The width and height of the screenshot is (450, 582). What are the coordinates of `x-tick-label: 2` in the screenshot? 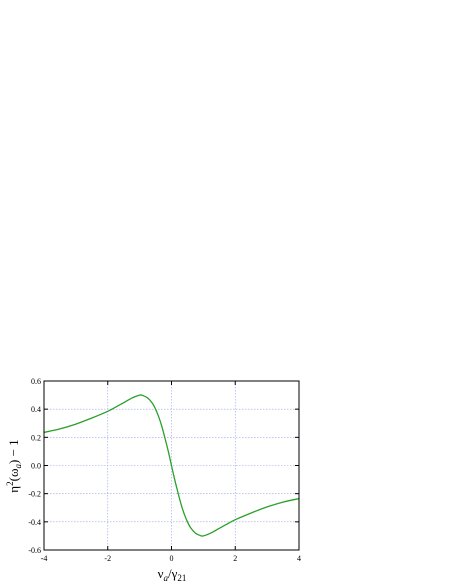 It's located at (235, 558).